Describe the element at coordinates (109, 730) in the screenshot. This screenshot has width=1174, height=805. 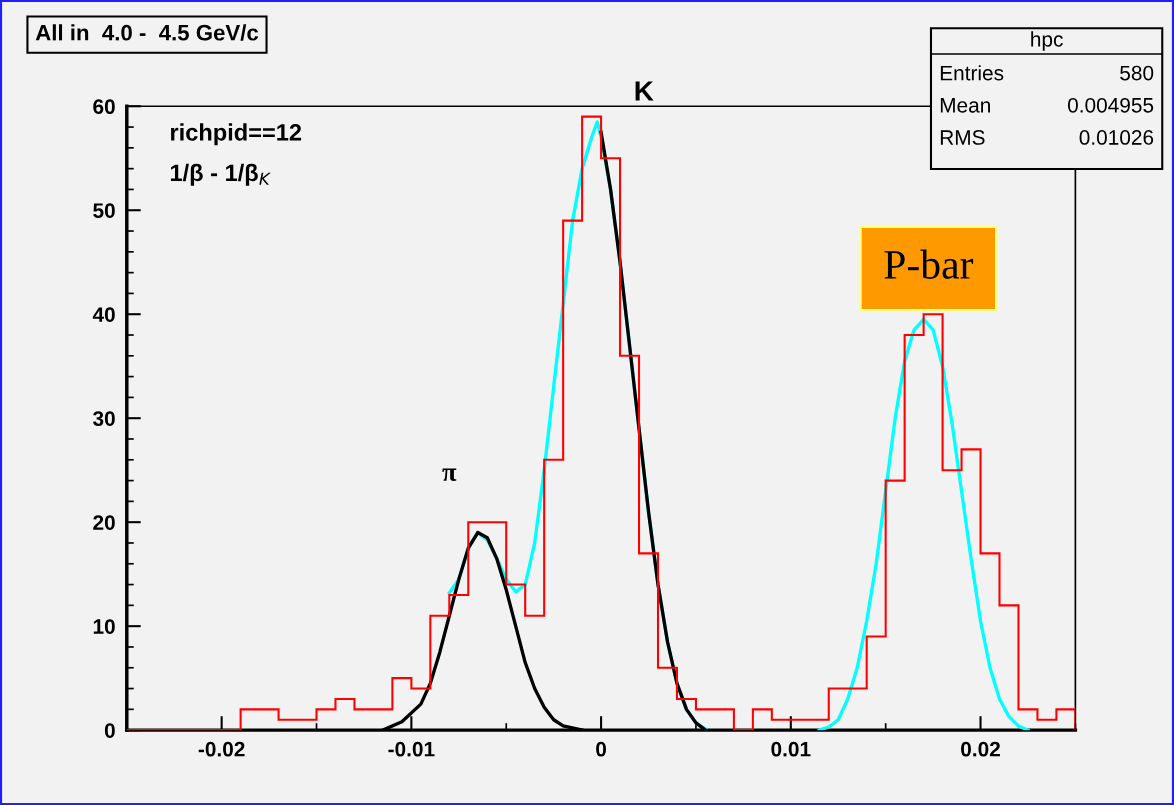
I see `y-tick-label: 0` at that location.